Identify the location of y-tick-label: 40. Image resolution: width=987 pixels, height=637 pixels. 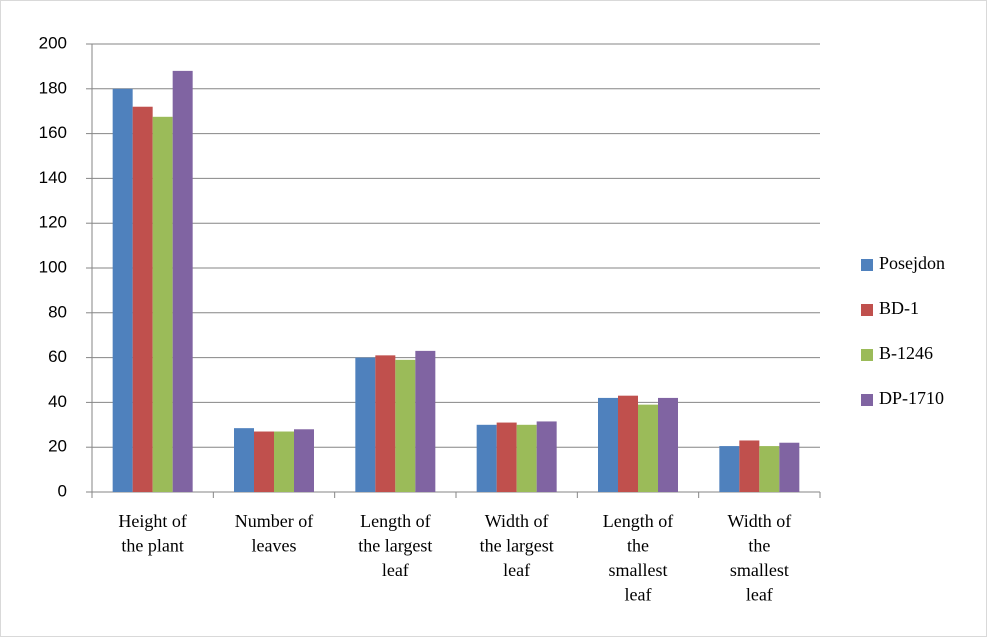
(57, 401).